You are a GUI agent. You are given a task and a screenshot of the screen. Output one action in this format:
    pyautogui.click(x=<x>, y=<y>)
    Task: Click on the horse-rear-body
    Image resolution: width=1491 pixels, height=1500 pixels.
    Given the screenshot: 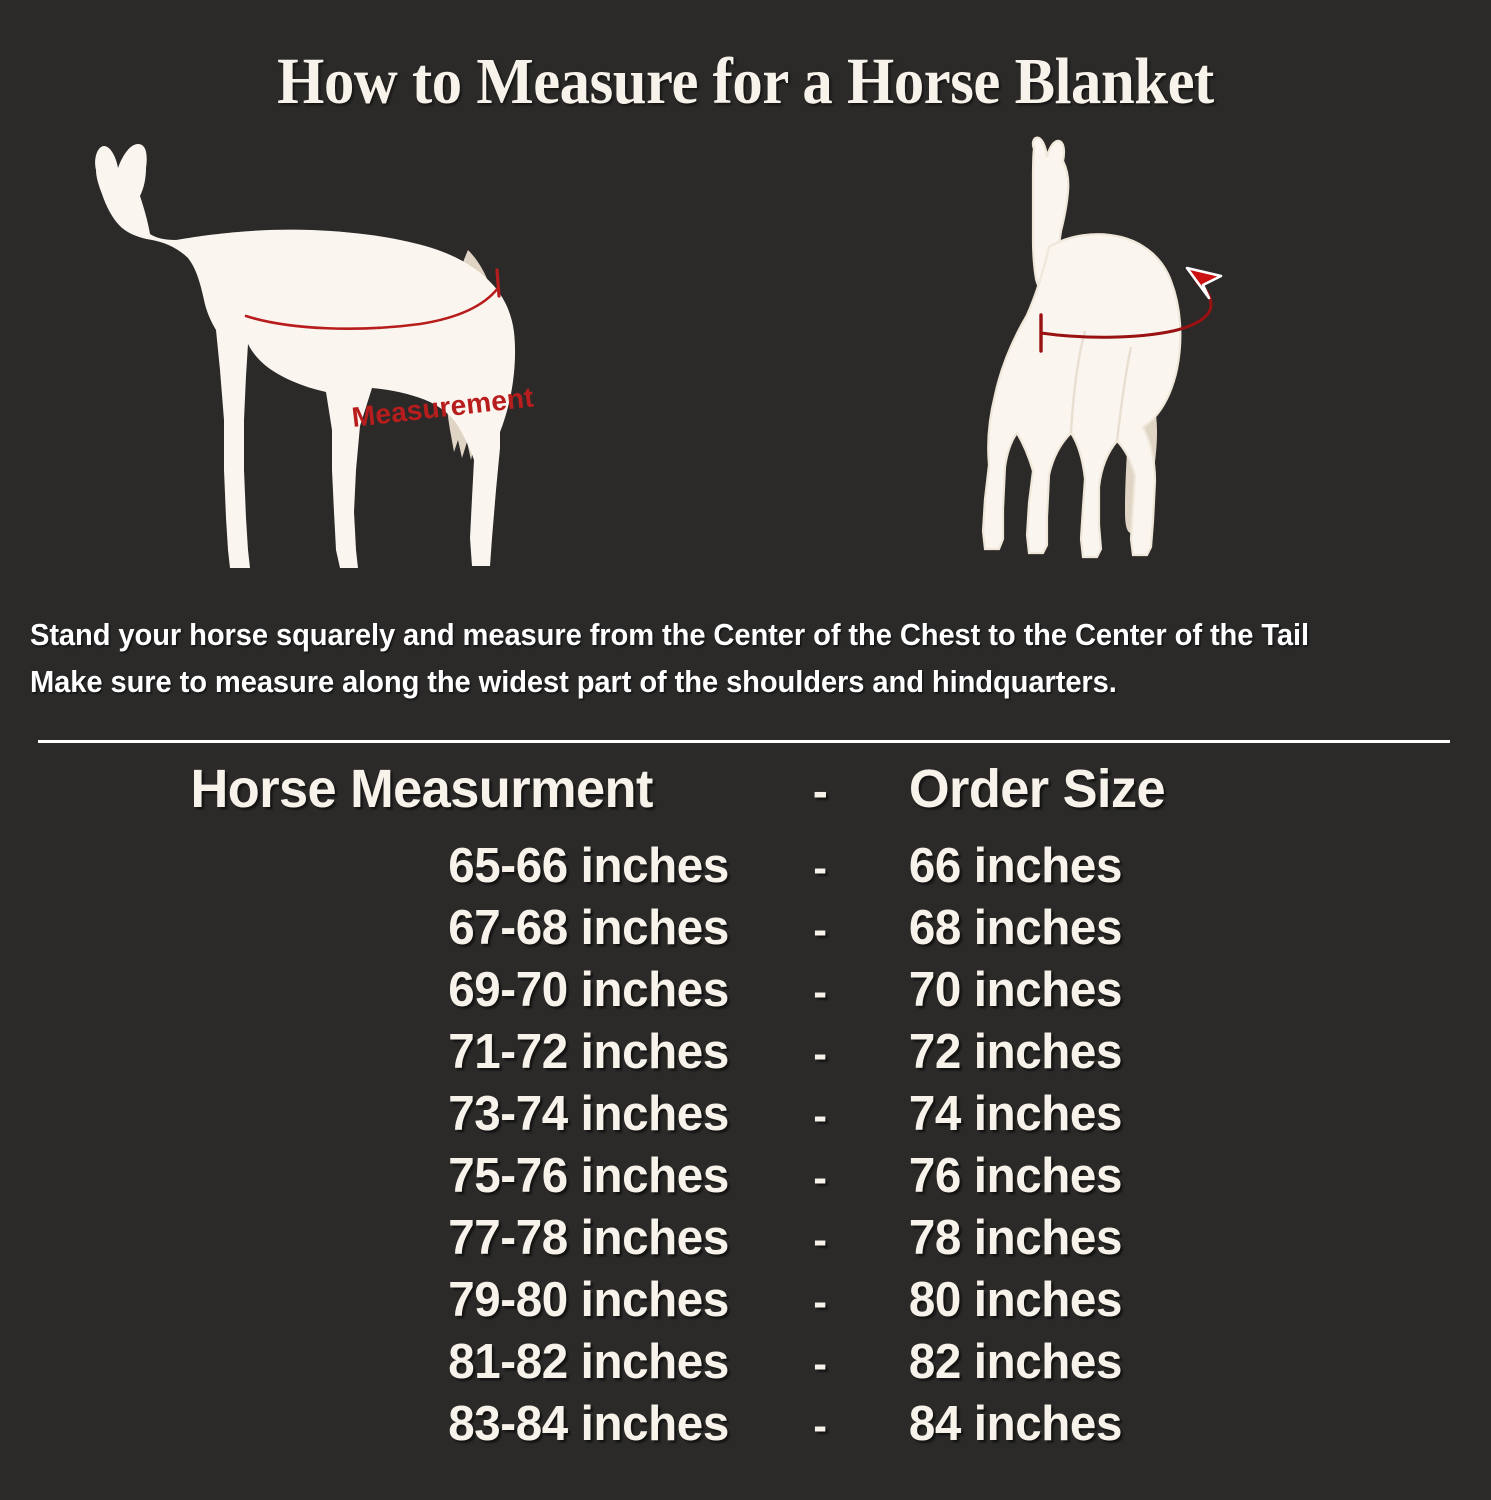 What is the action you would take?
    pyautogui.click(x=1081, y=347)
    